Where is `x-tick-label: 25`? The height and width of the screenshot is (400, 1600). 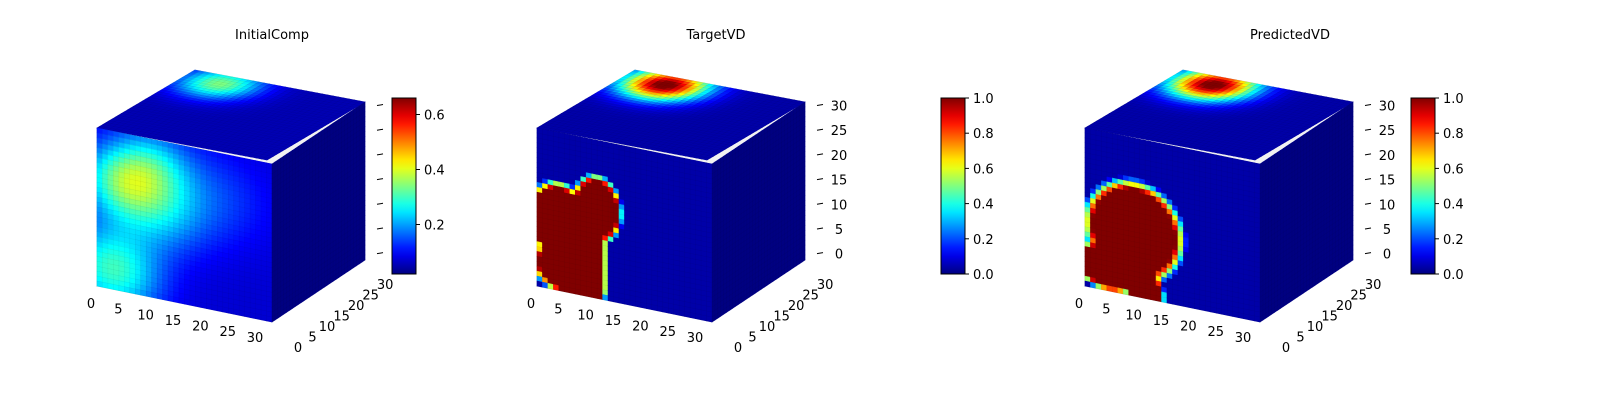 x-tick-label: 25 is located at coordinates (227, 332).